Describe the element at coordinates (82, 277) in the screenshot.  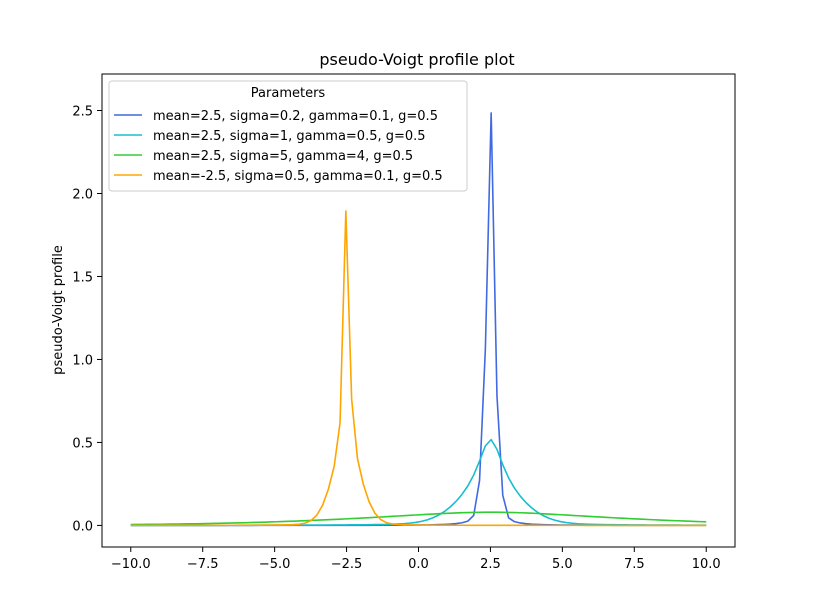
I see `y-tick-label: 1.5` at that location.